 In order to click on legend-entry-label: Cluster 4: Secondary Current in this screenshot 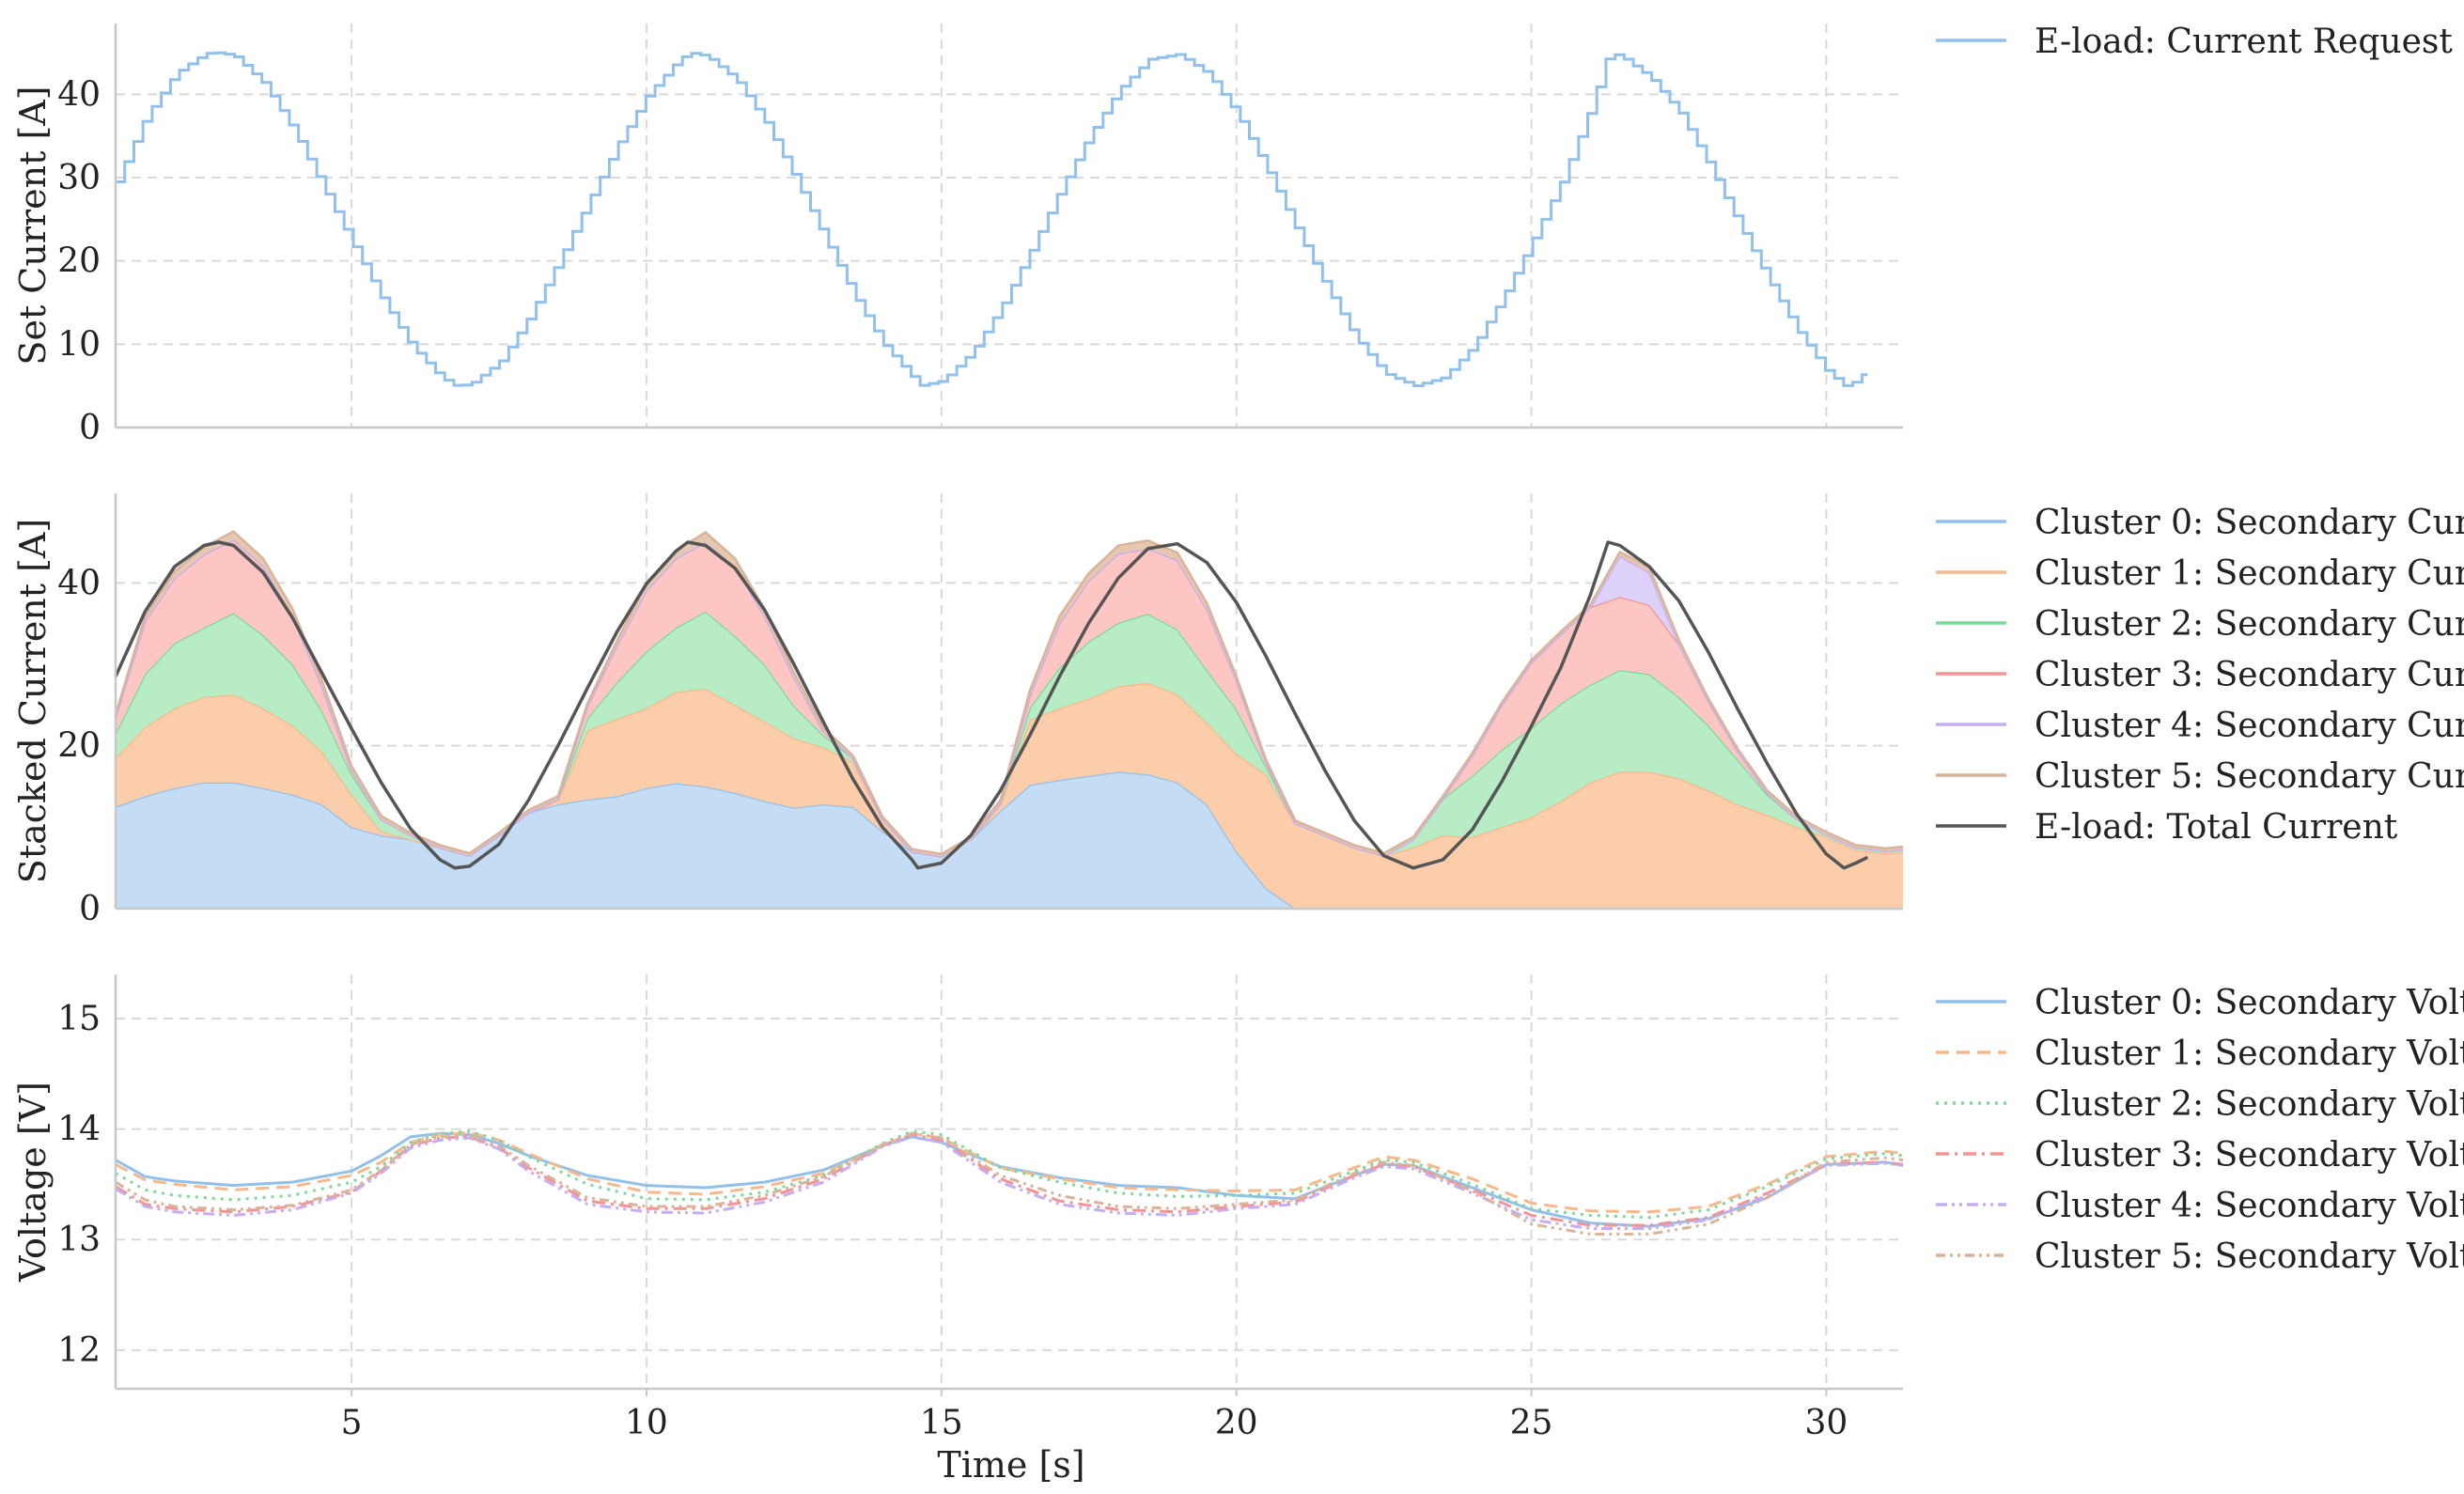, I will do `click(2249, 726)`.